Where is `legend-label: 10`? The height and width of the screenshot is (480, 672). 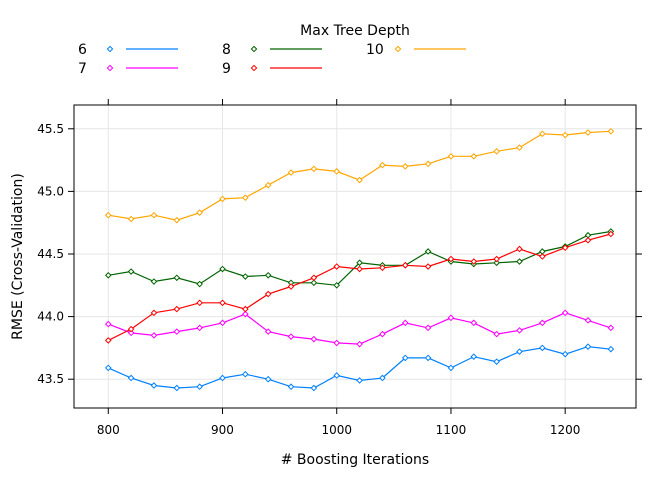
legend-label: 10 is located at coordinates (375, 50).